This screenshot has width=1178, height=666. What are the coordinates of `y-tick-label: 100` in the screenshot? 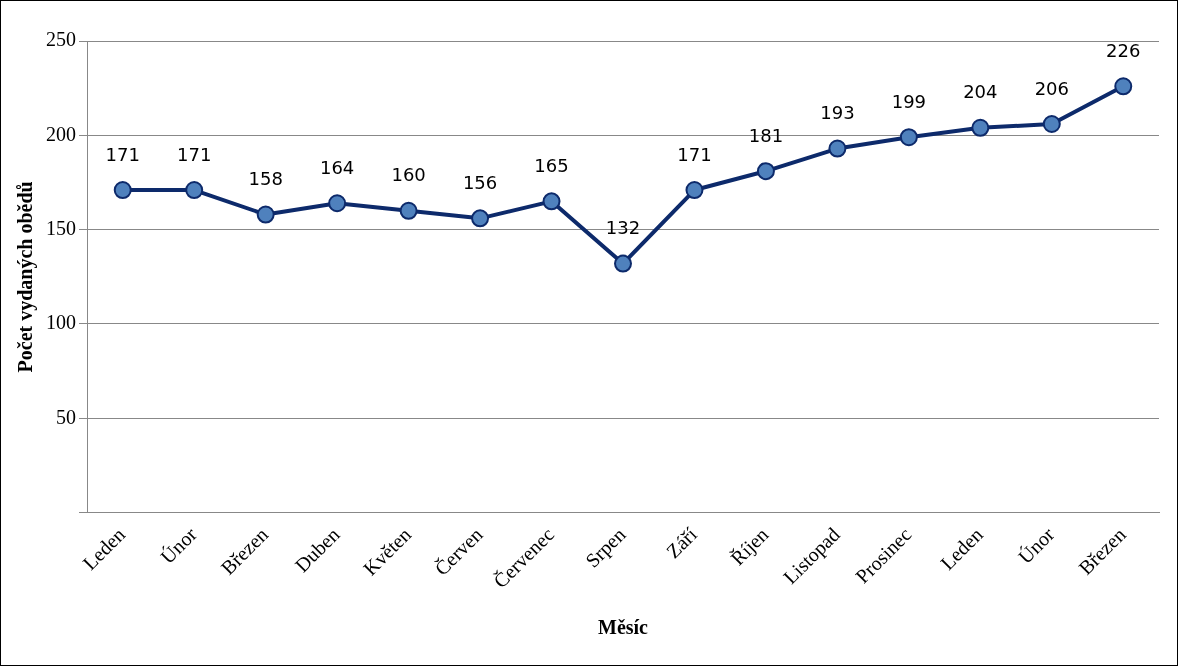 It's located at (61, 322).